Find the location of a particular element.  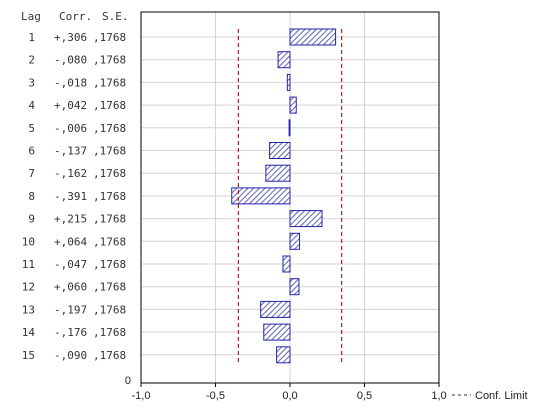

header-corr: Corr. is located at coordinates (75, 16).